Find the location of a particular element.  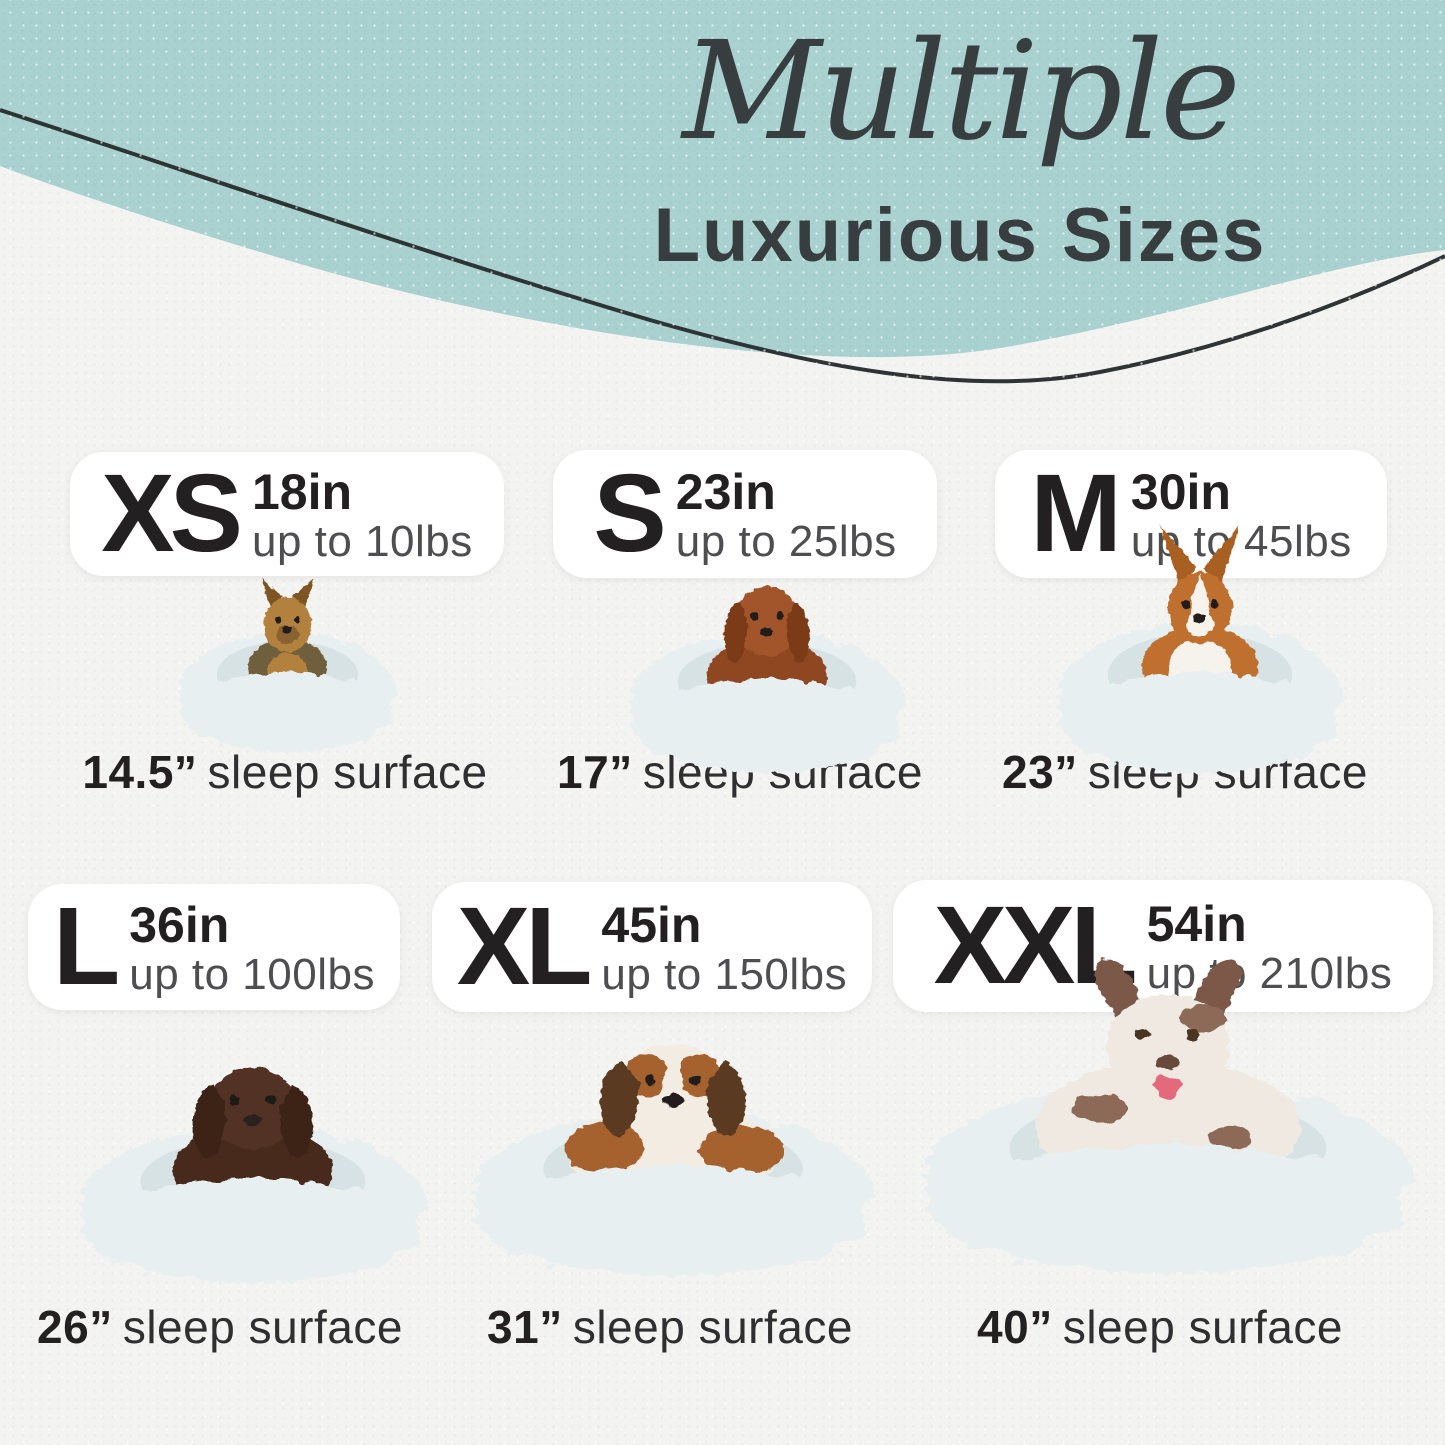

xs-dog-in-bed-photo is located at coordinates (287, 659).